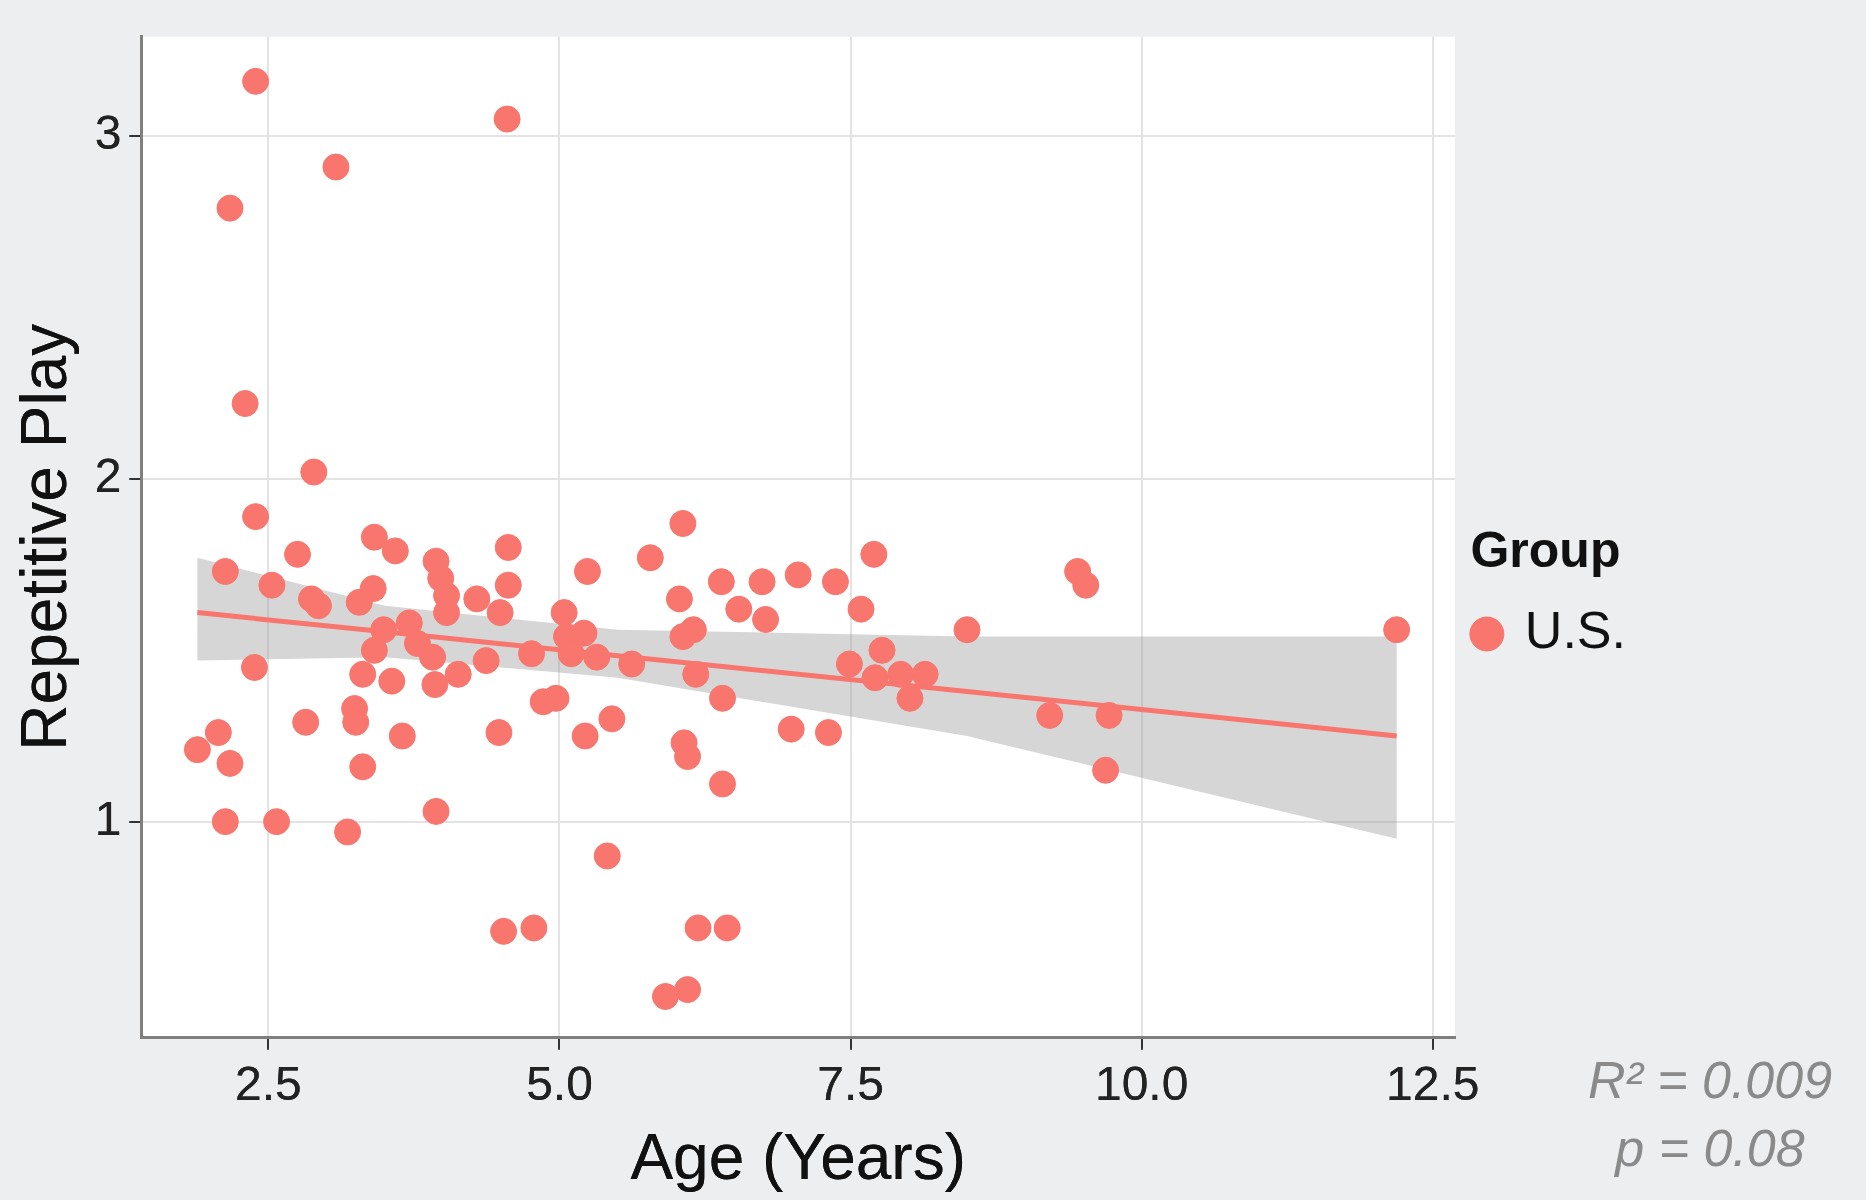 This screenshot has height=1200, width=1866. What do you see at coordinates (1433, 1083) in the screenshot?
I see `x-tick-label: 12.5` at bounding box center [1433, 1083].